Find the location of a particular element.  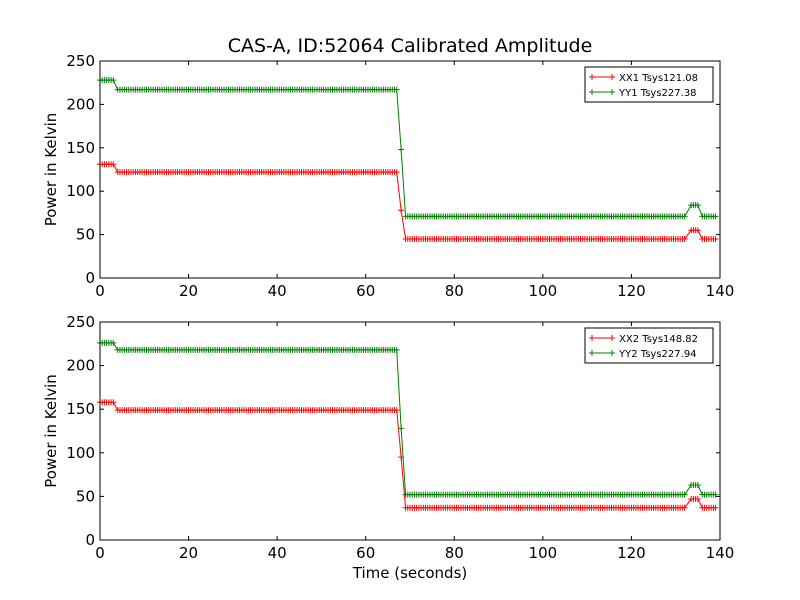

legend: XX2 Tsys148.82 YY2 Tsys227.94 is located at coordinates (649, 345).